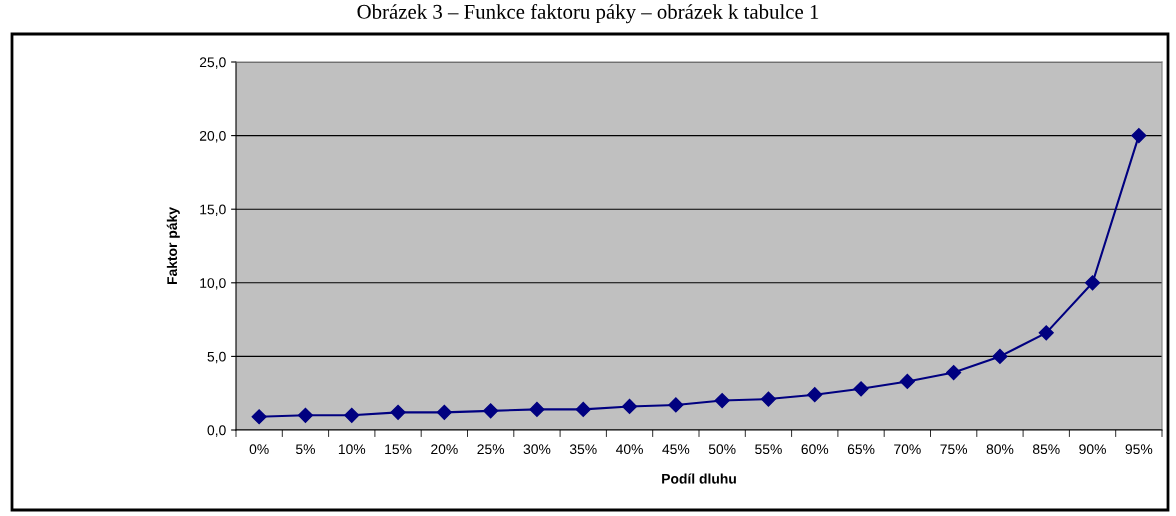  What do you see at coordinates (173, 246) in the screenshot?
I see `y-axis-title: Faktor páky` at bounding box center [173, 246].